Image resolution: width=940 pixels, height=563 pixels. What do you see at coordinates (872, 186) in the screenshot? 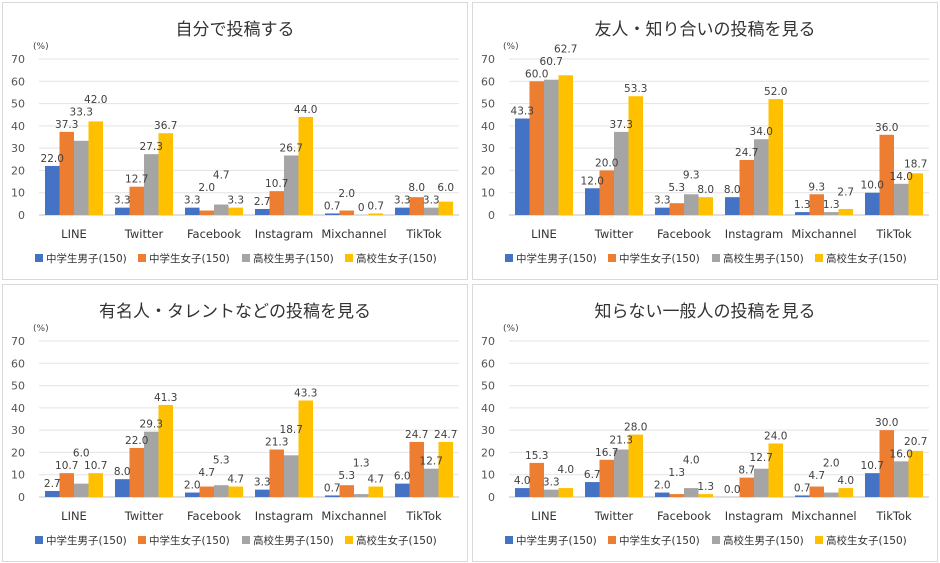
I see `data-label: 10.0` at bounding box center [872, 186].